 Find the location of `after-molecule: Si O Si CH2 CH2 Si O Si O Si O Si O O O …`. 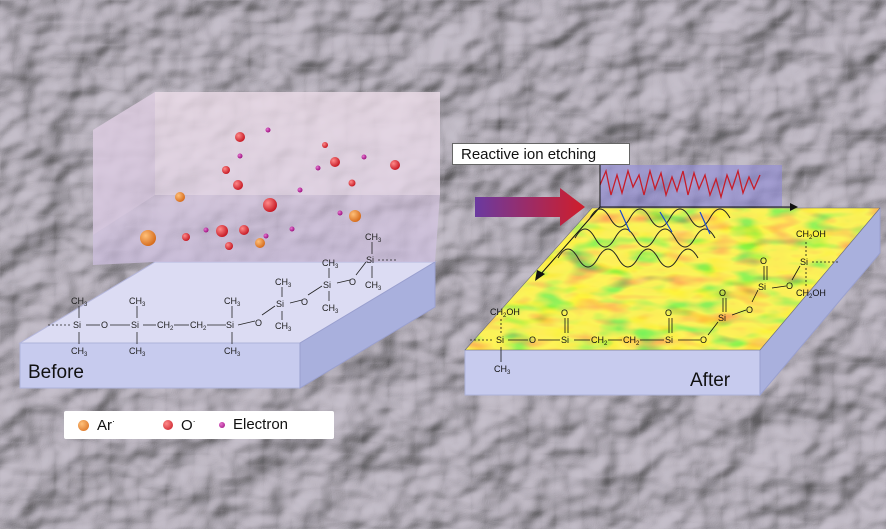

after-molecule: Si O Si CH2 CH2 Si O Si O Si O Si O O O … is located at coordinates (655, 302).